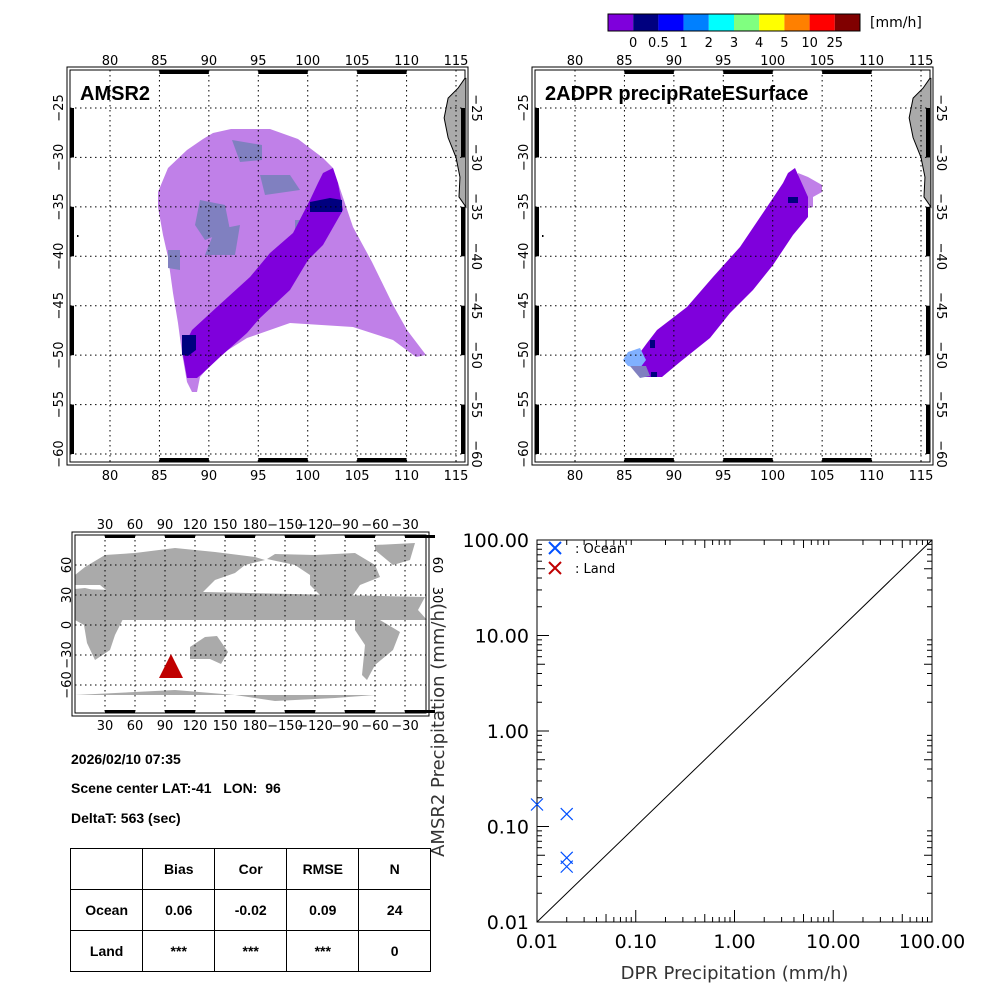  Describe the element at coordinates (67, 625) in the screenshot. I see `lat-tick-label-left: 0` at that location.